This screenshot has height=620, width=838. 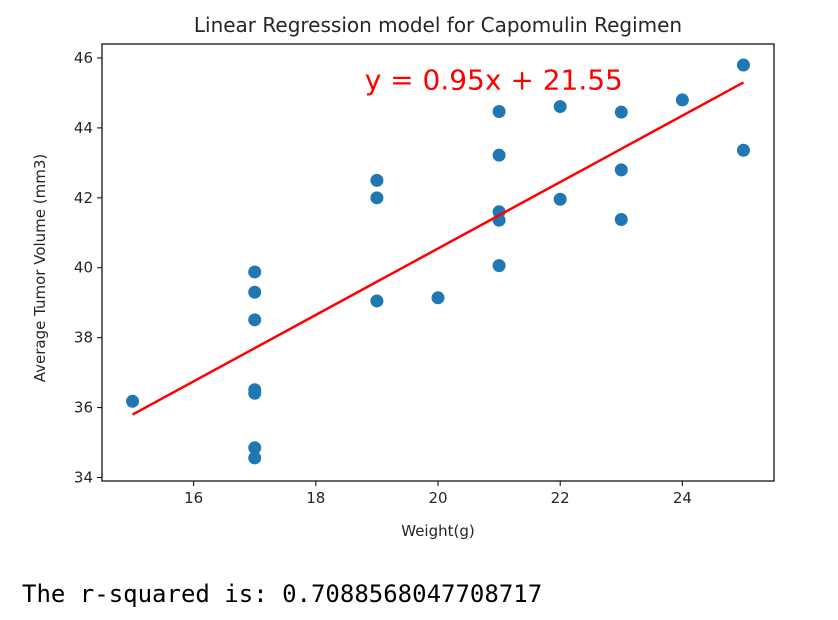 What do you see at coordinates (560, 498) in the screenshot?
I see `x-tick-label: 22` at bounding box center [560, 498].